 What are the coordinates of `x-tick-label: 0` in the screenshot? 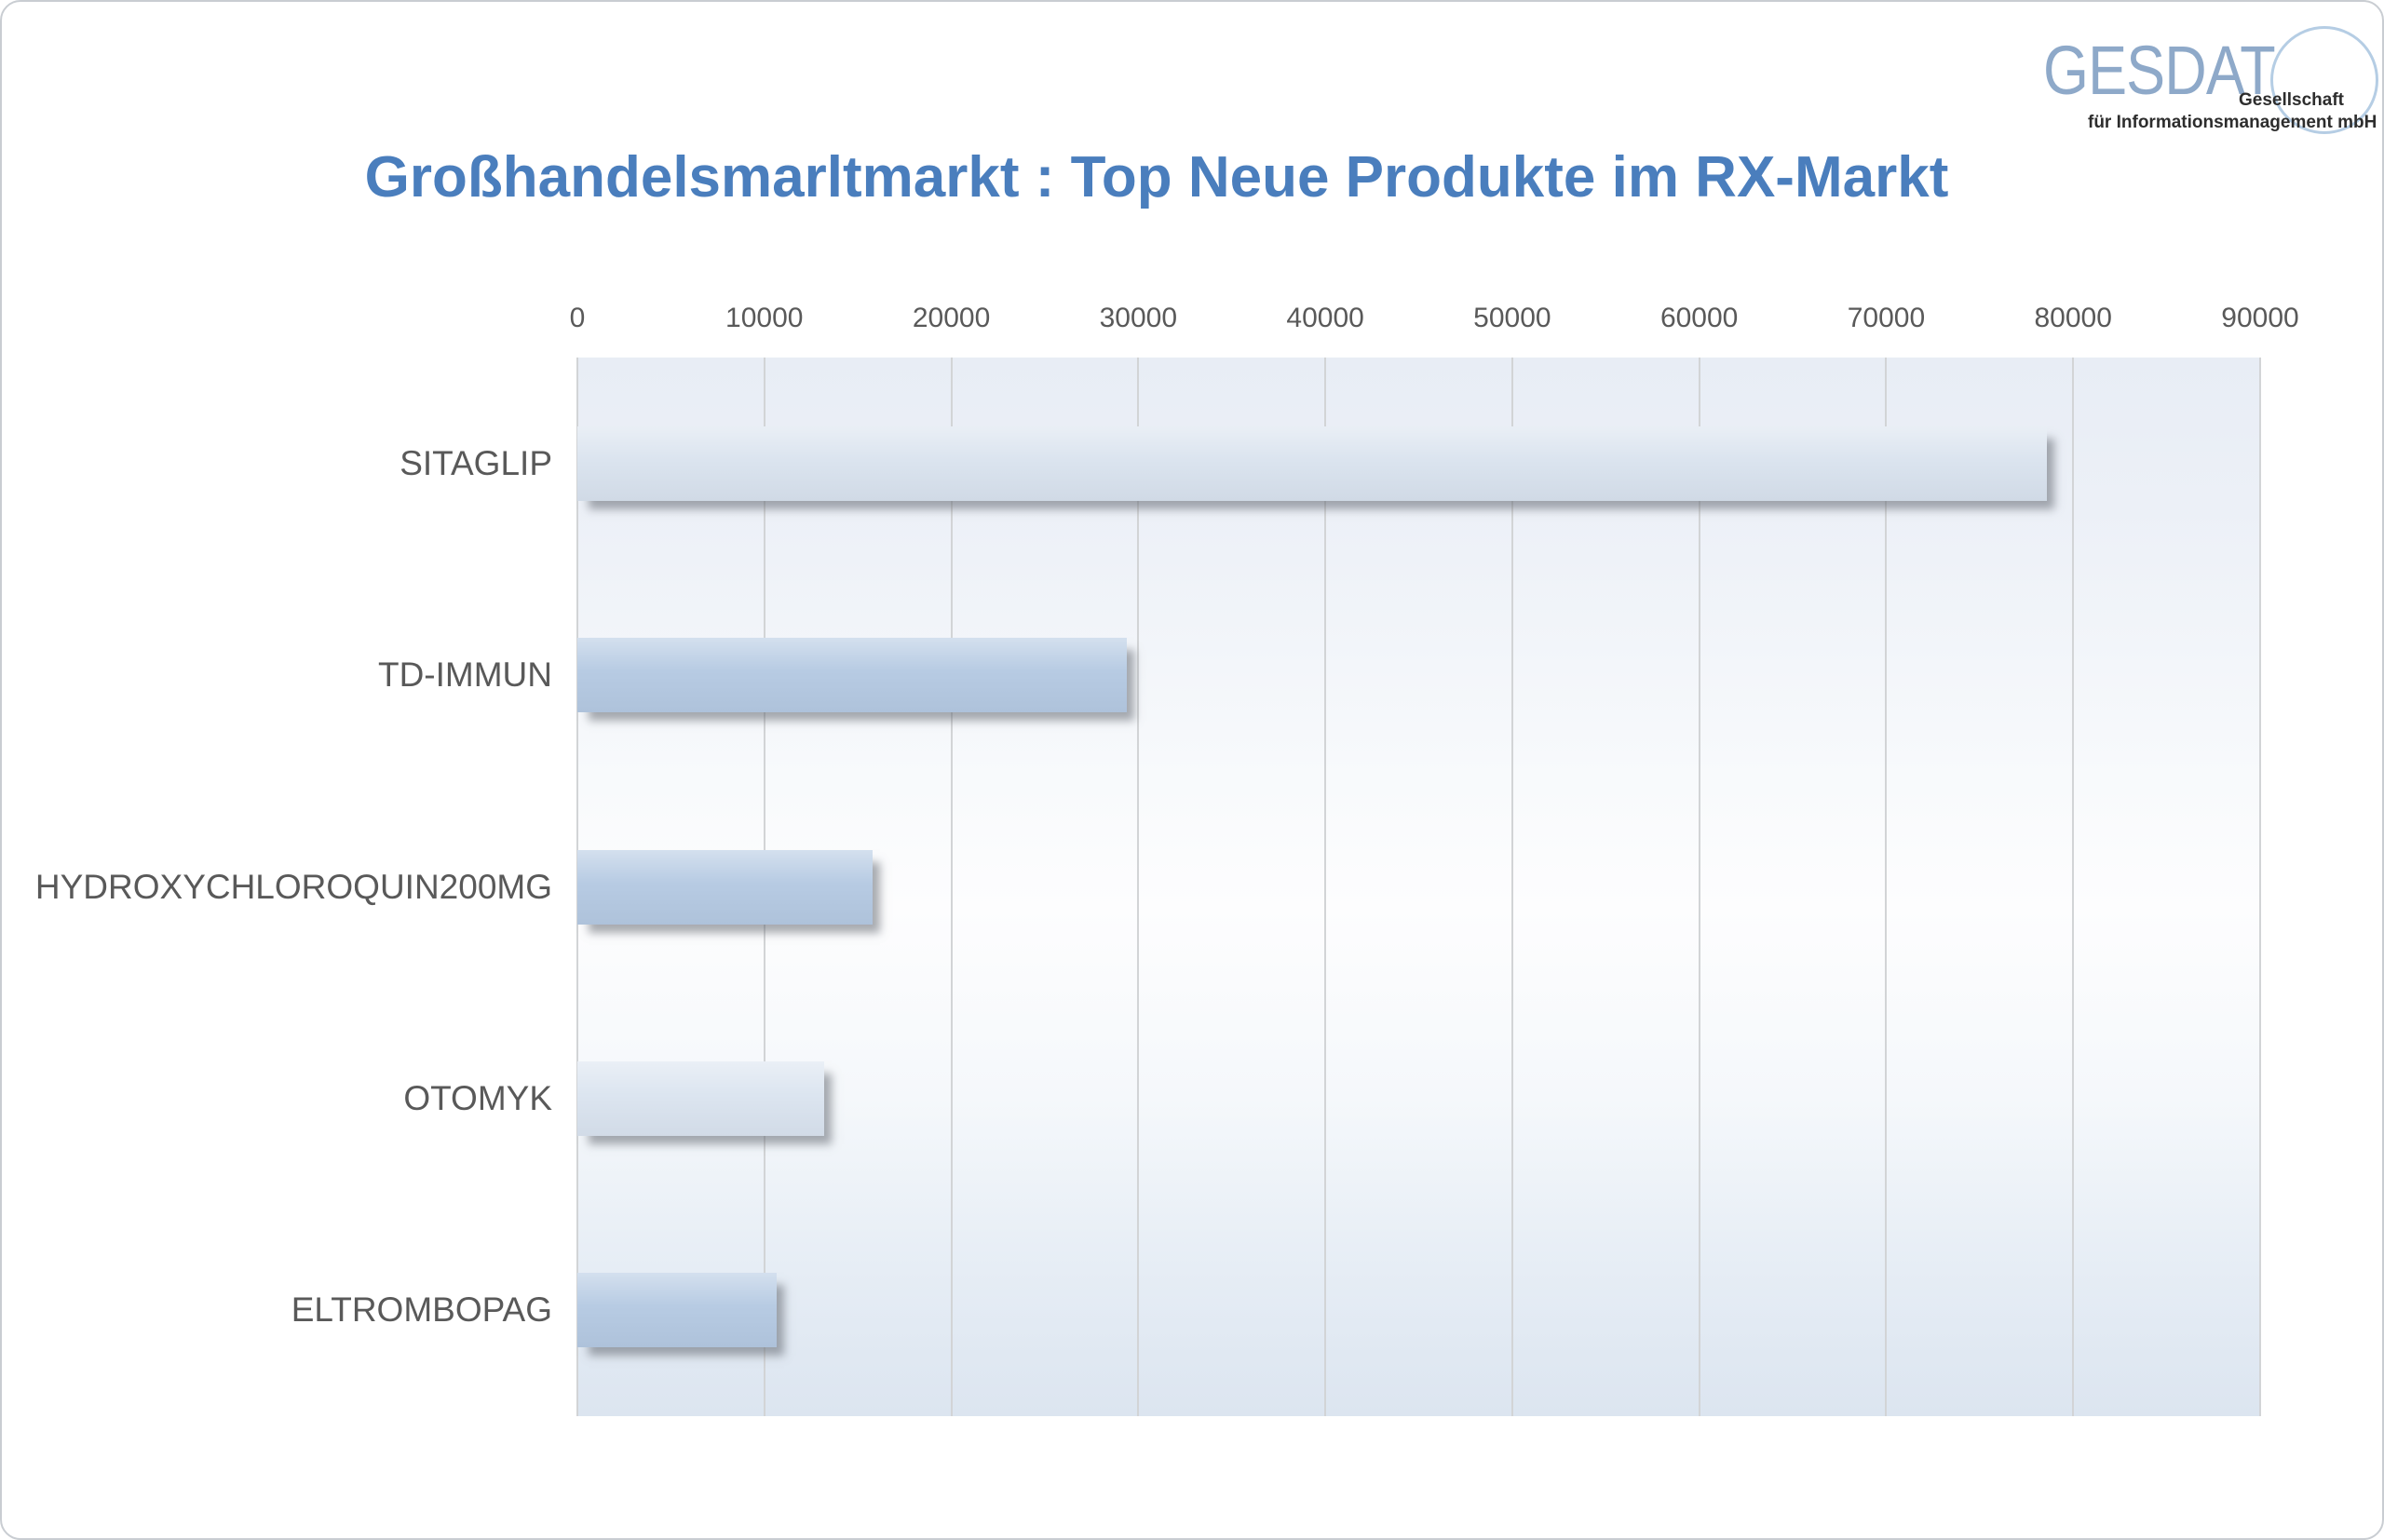 It's located at (577, 318).